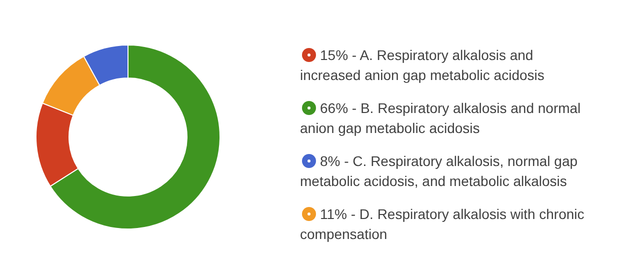 This screenshot has width=638, height=273. What do you see at coordinates (439, 171) in the screenshot?
I see `legend-label: 8% - C. Respiratory alkalosis, normal gap metabolic acidosis, and metabolic alkalosis` at bounding box center [439, 171].